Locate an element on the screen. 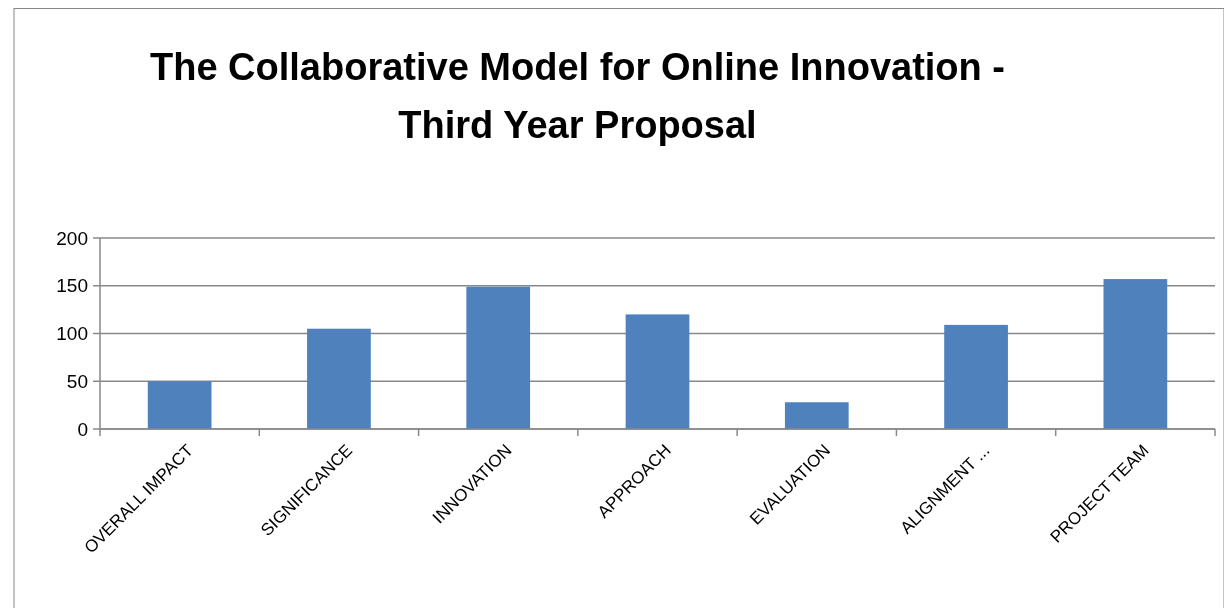 The width and height of the screenshot is (1232, 609). chart-title: The Collaborative Model for Online Innovation - Third Year Proposal is located at coordinates (577, 96).